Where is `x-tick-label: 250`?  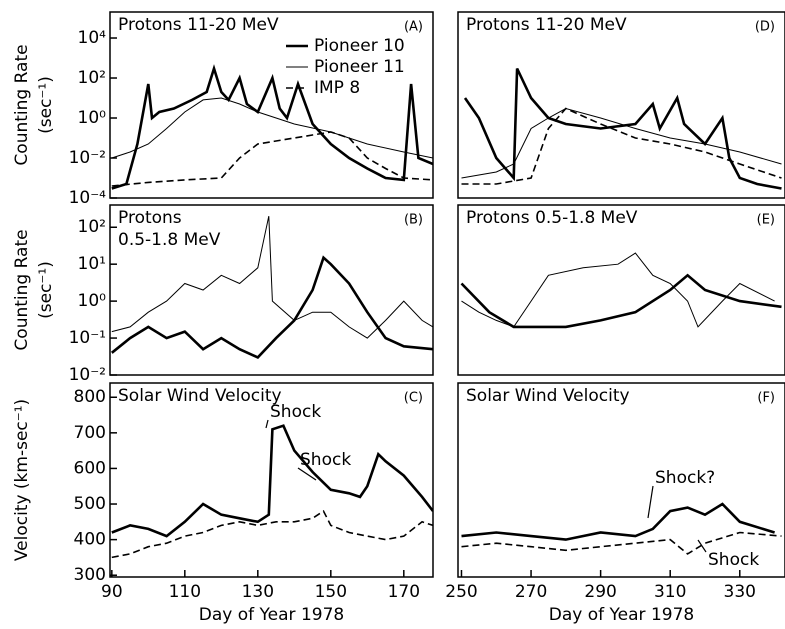 x-tick-label: 250 is located at coordinates (461, 592).